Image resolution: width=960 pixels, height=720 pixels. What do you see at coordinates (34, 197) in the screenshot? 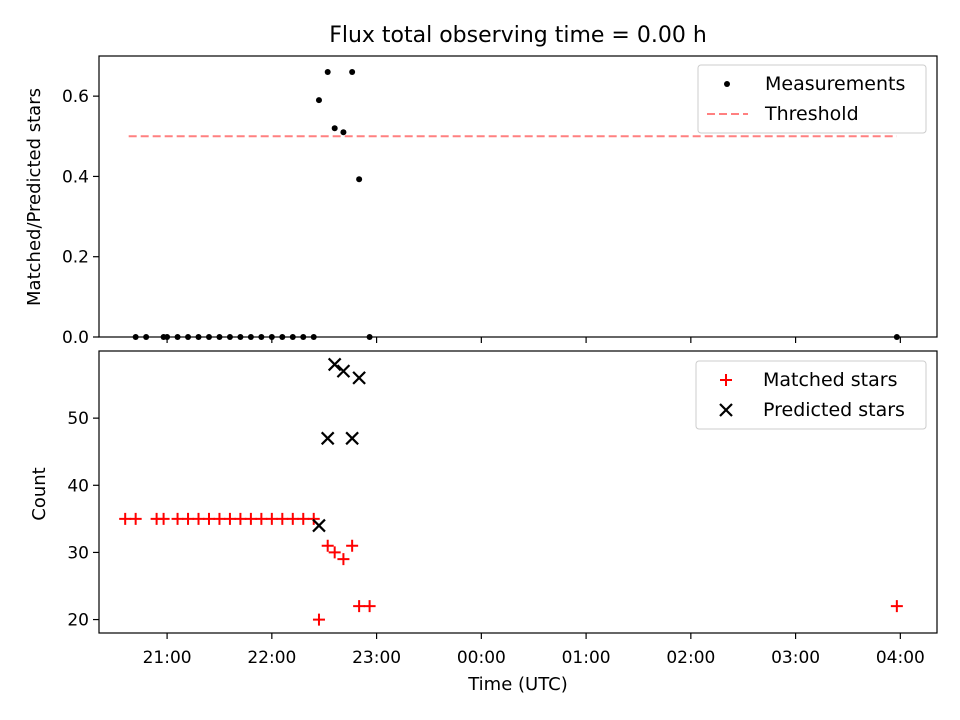
I see `ratio-y-axis-label: Matched/Predicted stars` at bounding box center [34, 197].